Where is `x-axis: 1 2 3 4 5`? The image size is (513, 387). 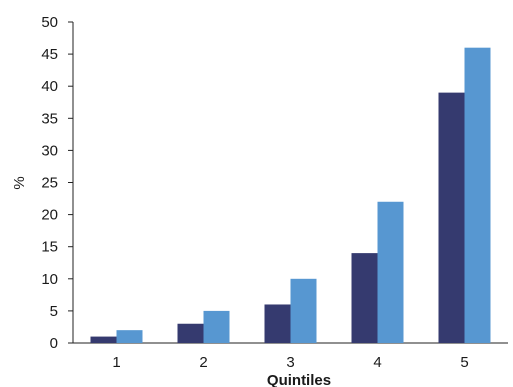 x-axis: 1 2 3 4 5 is located at coordinates (290, 356).